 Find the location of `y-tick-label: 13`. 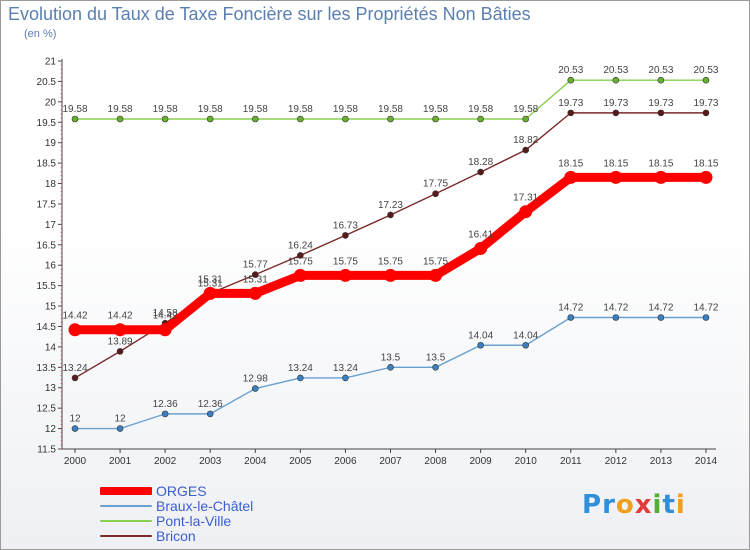

y-tick-label: 13 is located at coordinates (51, 388).